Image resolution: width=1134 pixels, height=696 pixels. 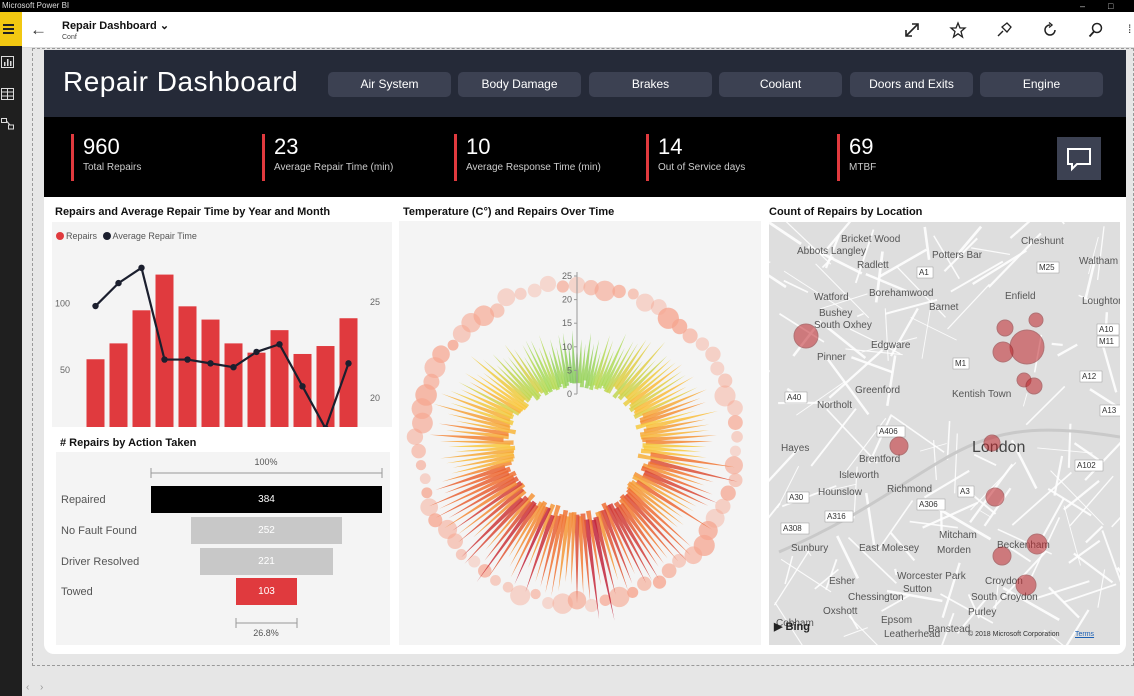 What do you see at coordinates (7, 124) in the screenshot?
I see `model-icon` at bounding box center [7, 124].